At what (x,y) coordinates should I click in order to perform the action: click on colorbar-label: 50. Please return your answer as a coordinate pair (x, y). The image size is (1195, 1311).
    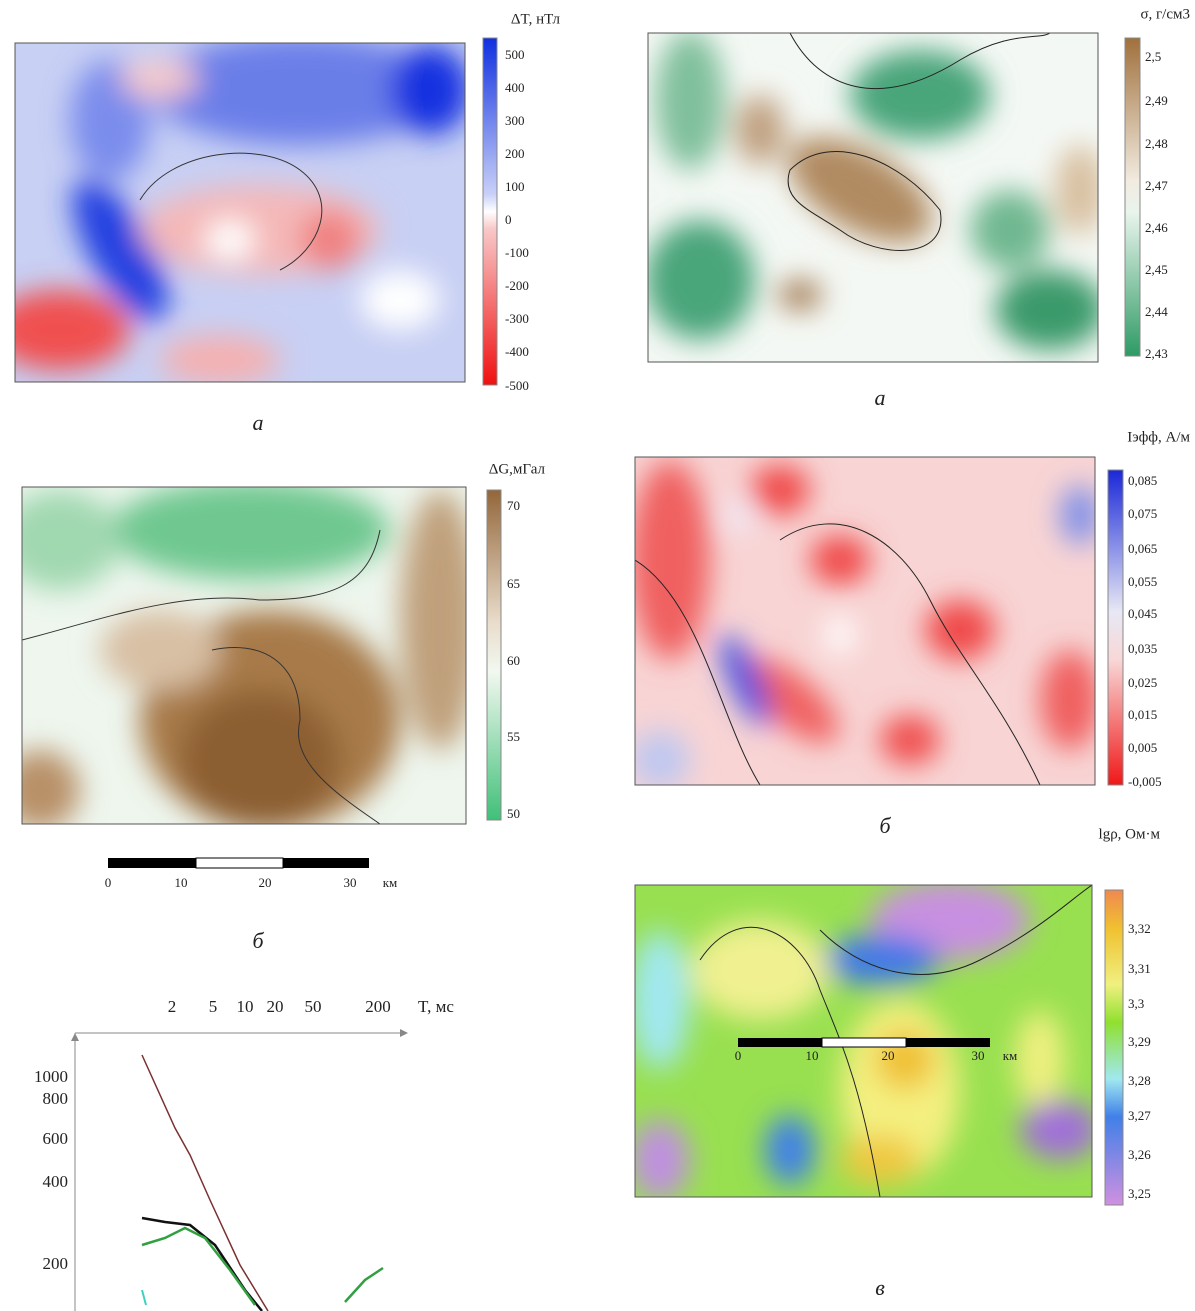
    Looking at the image, I should click on (513, 813).